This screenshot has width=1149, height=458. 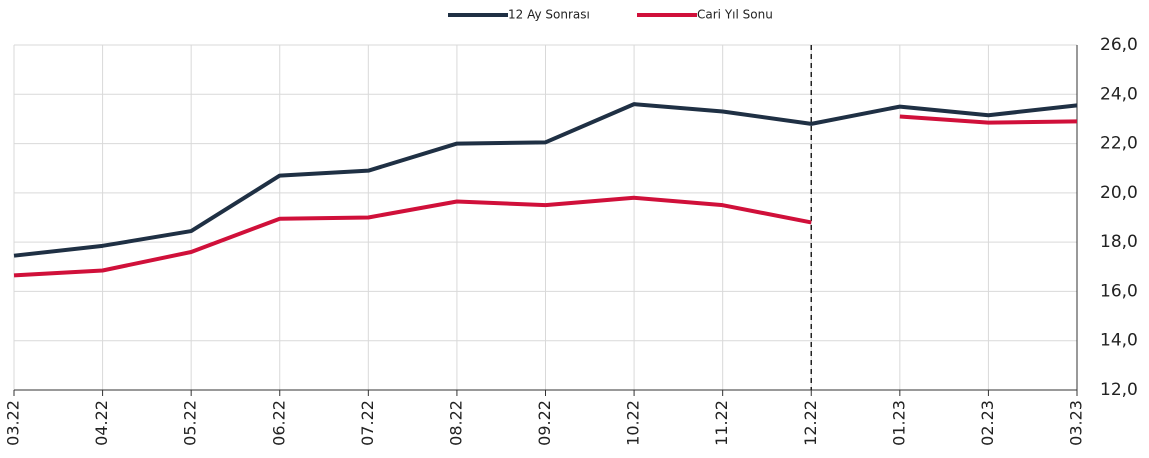 I want to click on y-tick-label: 24,0, so click(x=1119, y=94).